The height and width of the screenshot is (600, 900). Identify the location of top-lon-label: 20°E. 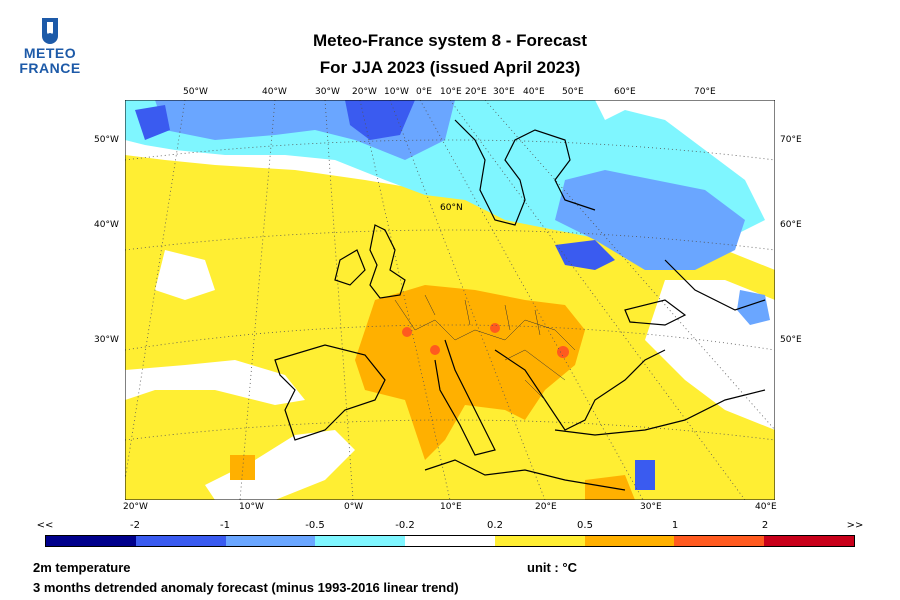
(476, 92).